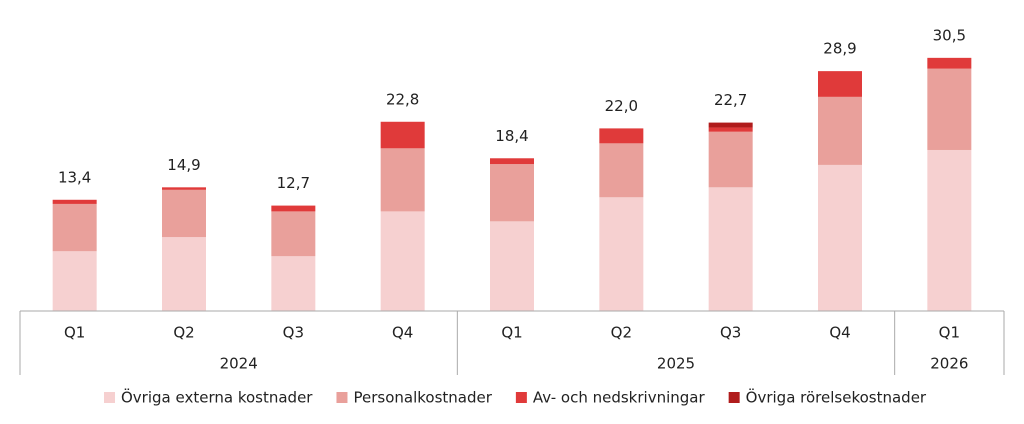  What do you see at coordinates (619, 398) in the screenshot?
I see `legend-label: Av- och nedskrivningar` at bounding box center [619, 398].